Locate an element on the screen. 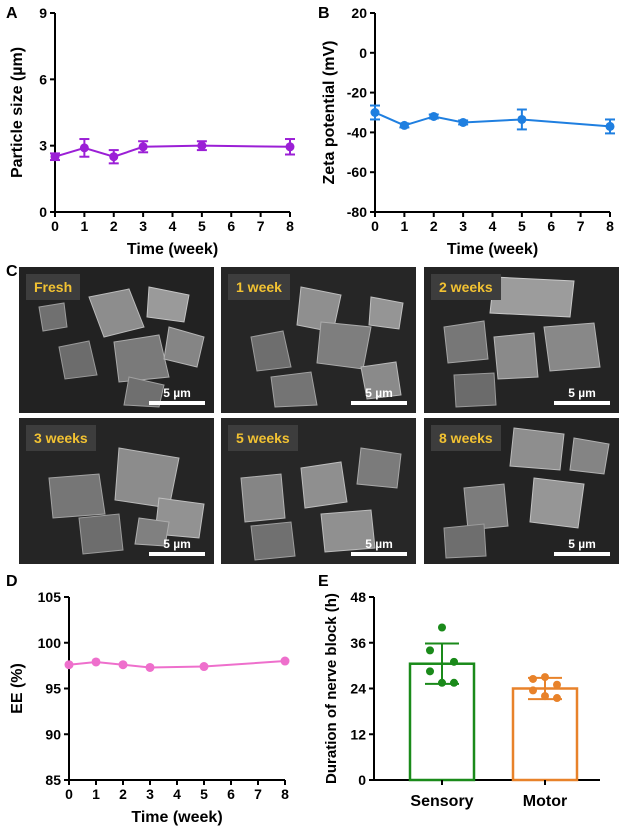  sem-image-3-weeks: 3 weeks 5 µm is located at coordinates (116, 491).